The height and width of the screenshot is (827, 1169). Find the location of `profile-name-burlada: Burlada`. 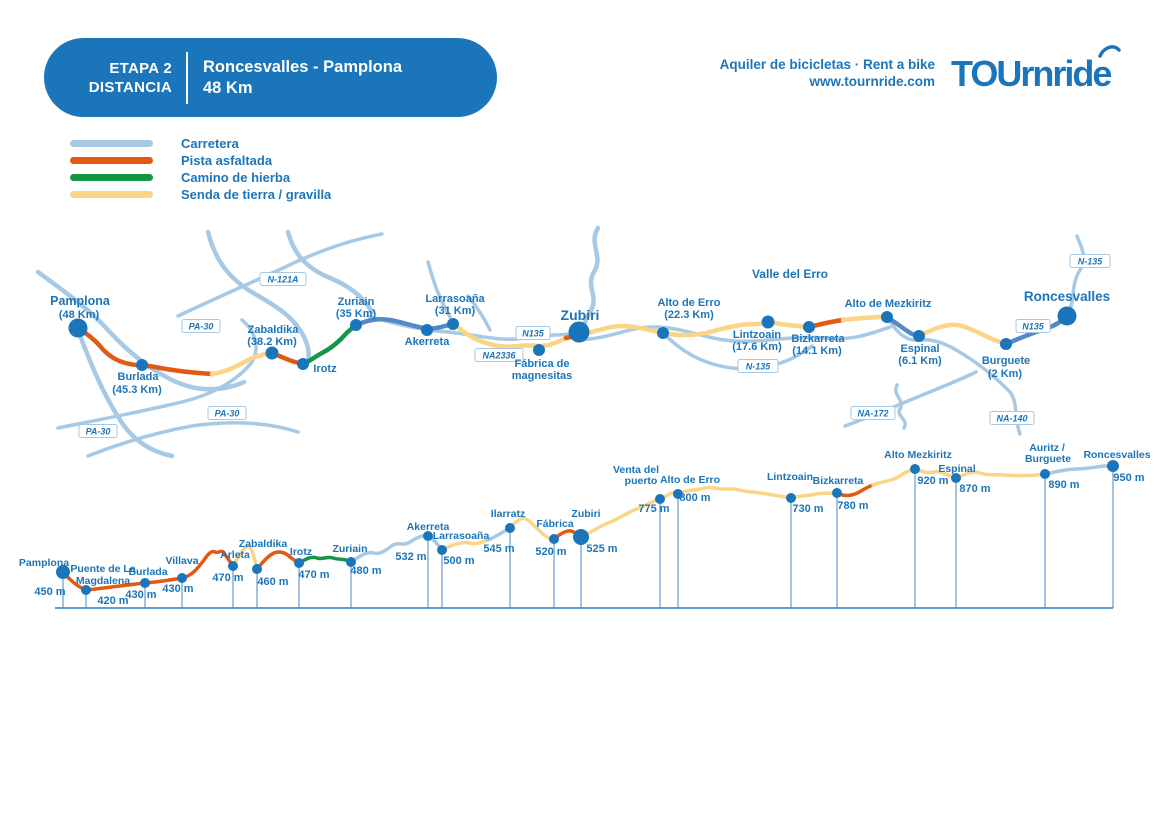

profile-name-burlada: Burlada is located at coordinates (147, 572).